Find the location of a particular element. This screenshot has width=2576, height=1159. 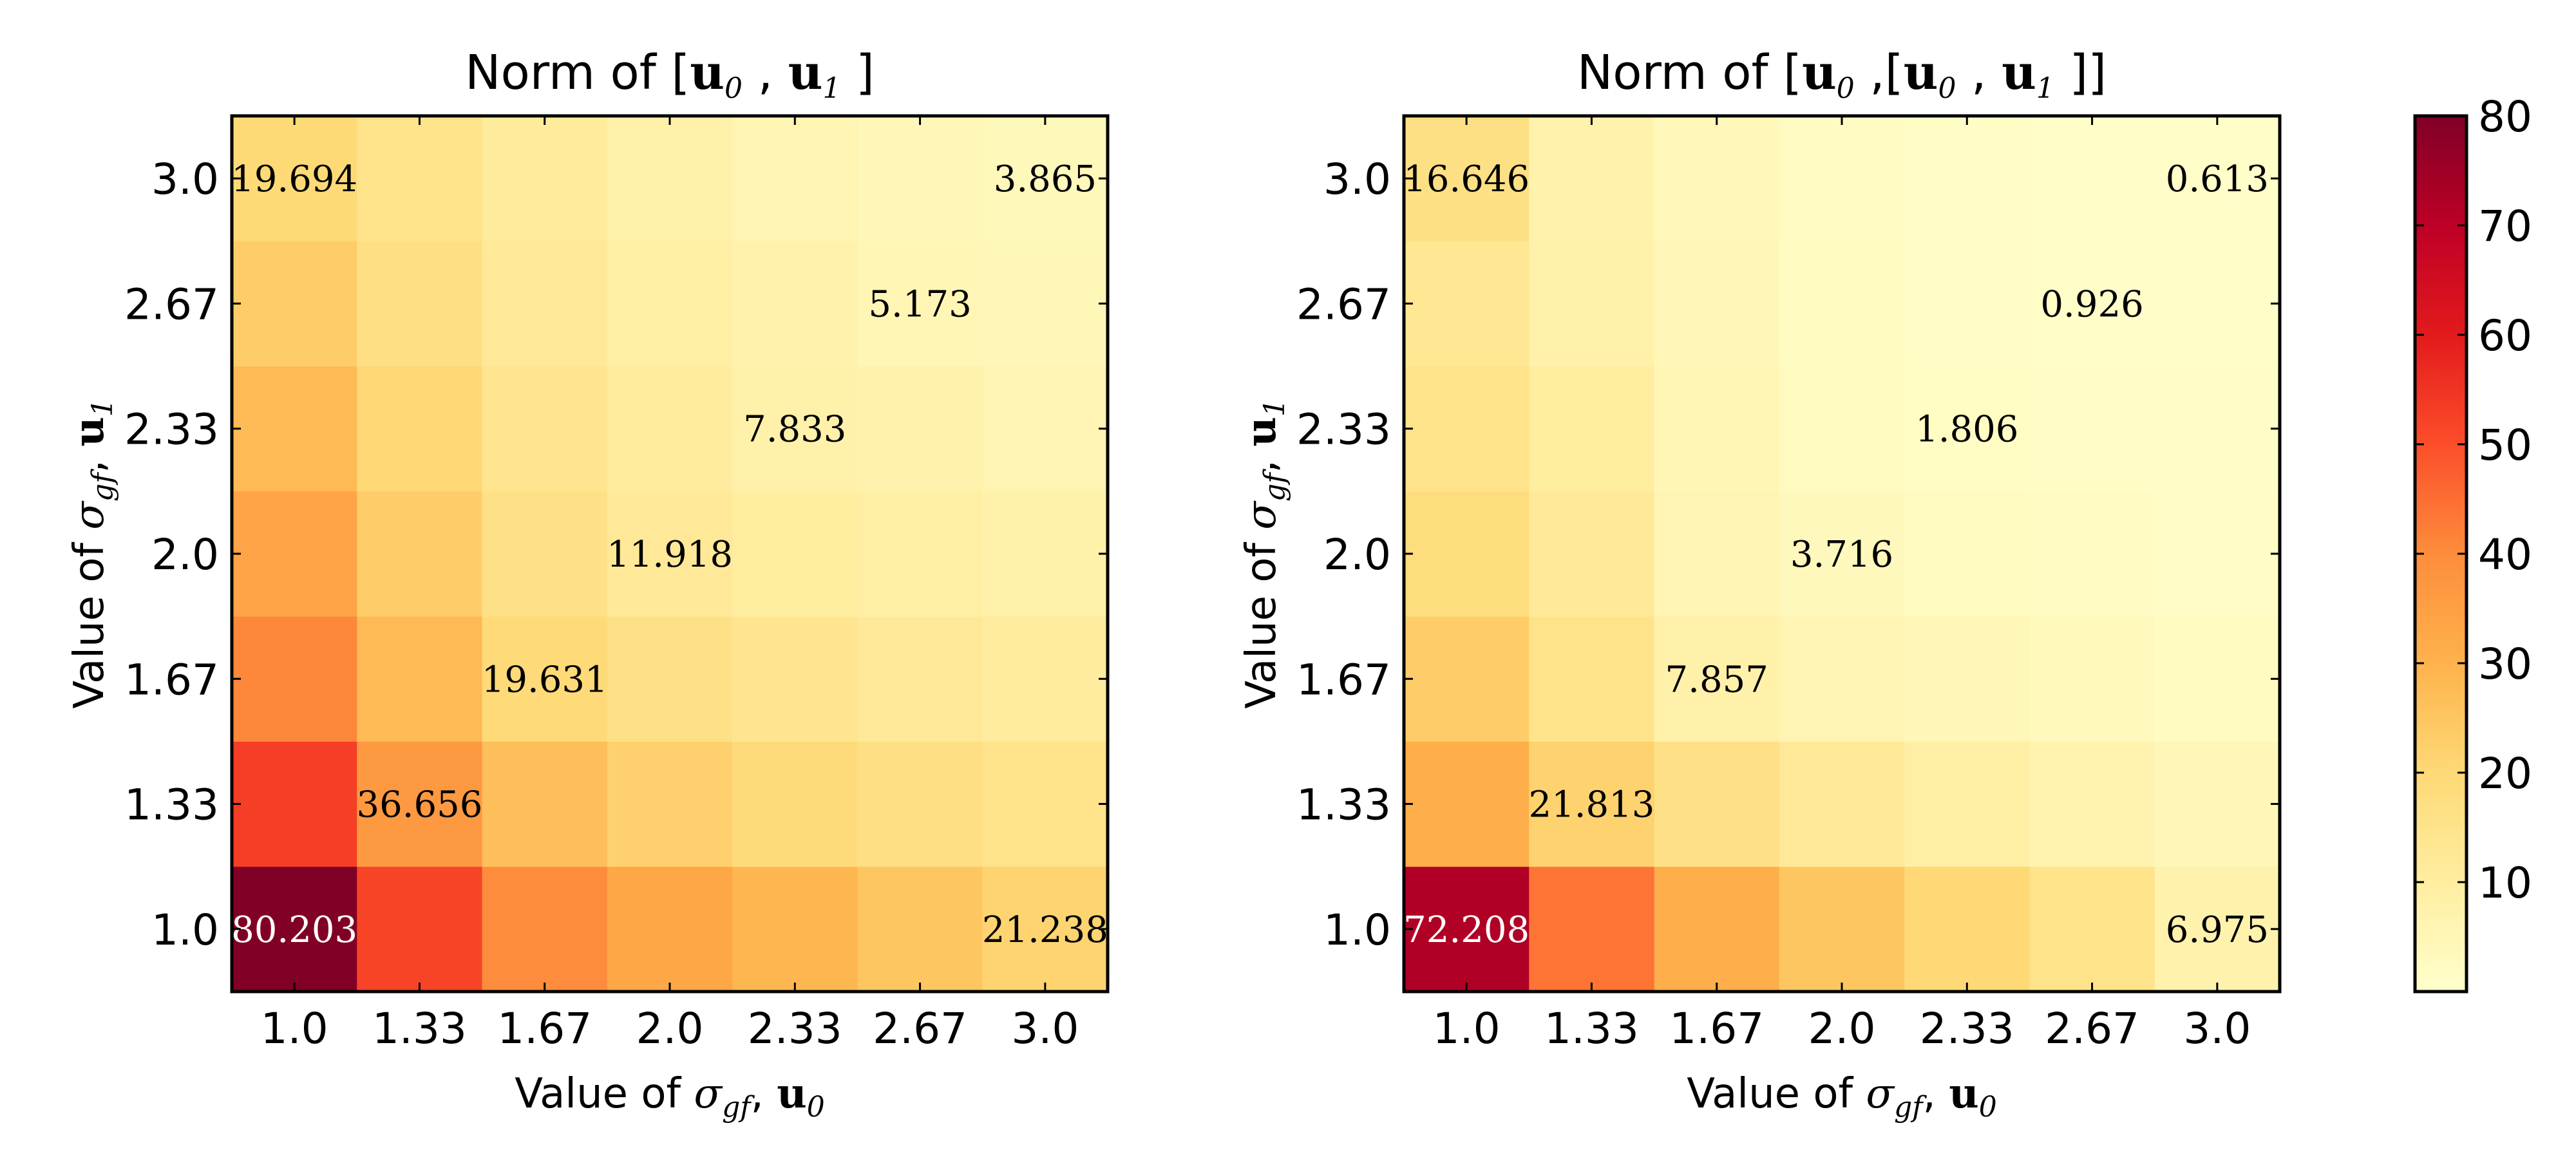

title-left-u1: u is located at coordinates (806, 72).